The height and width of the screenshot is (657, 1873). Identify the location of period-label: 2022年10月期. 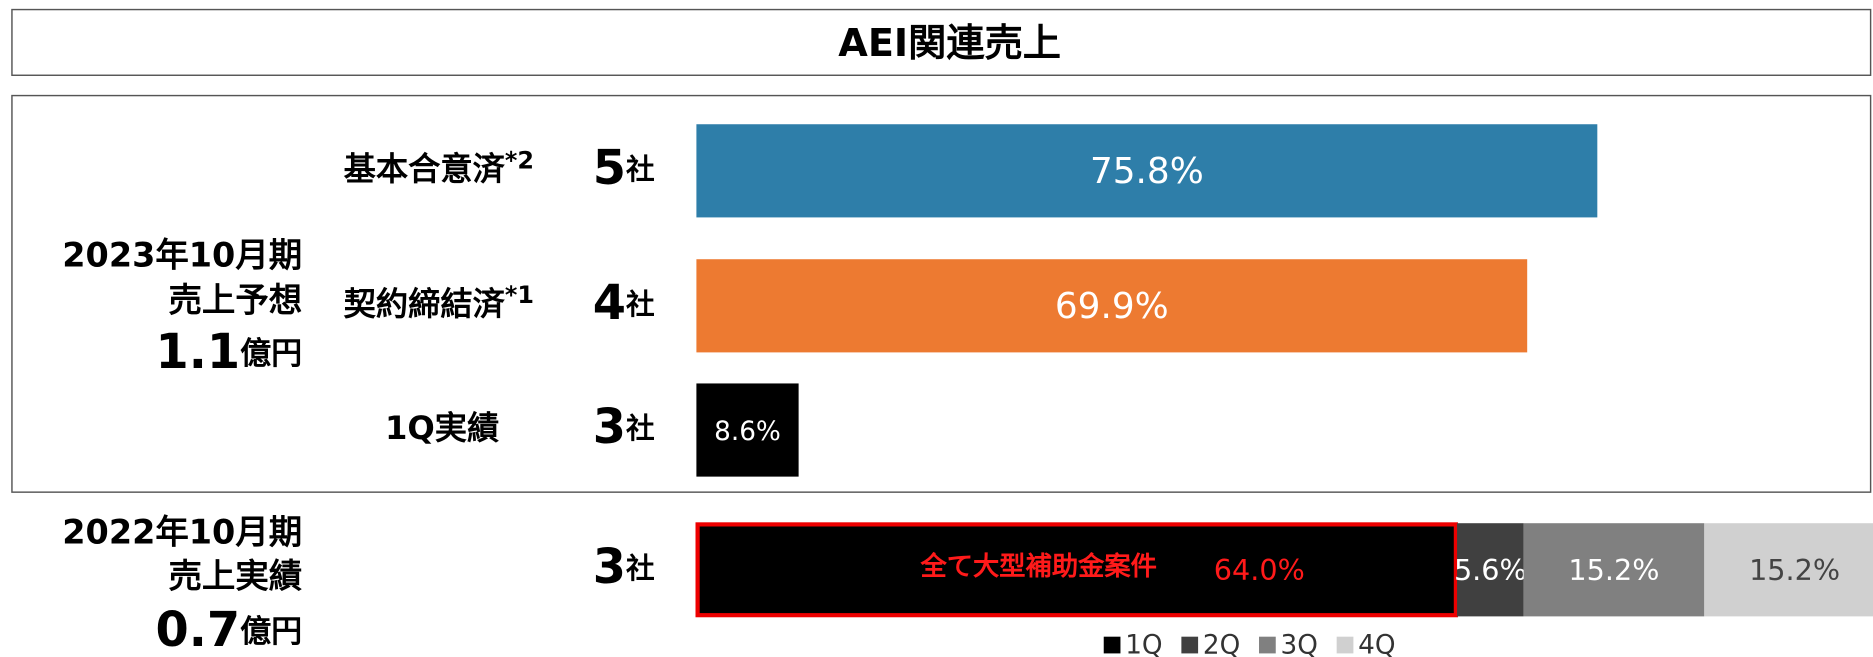
(182, 531).